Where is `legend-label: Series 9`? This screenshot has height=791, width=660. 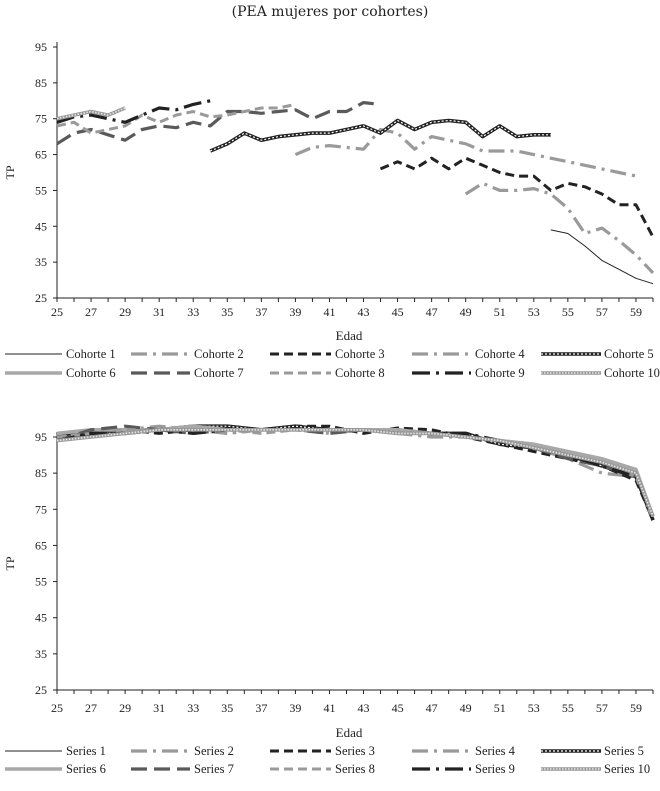
legend-label: Series 9 is located at coordinates (495, 769).